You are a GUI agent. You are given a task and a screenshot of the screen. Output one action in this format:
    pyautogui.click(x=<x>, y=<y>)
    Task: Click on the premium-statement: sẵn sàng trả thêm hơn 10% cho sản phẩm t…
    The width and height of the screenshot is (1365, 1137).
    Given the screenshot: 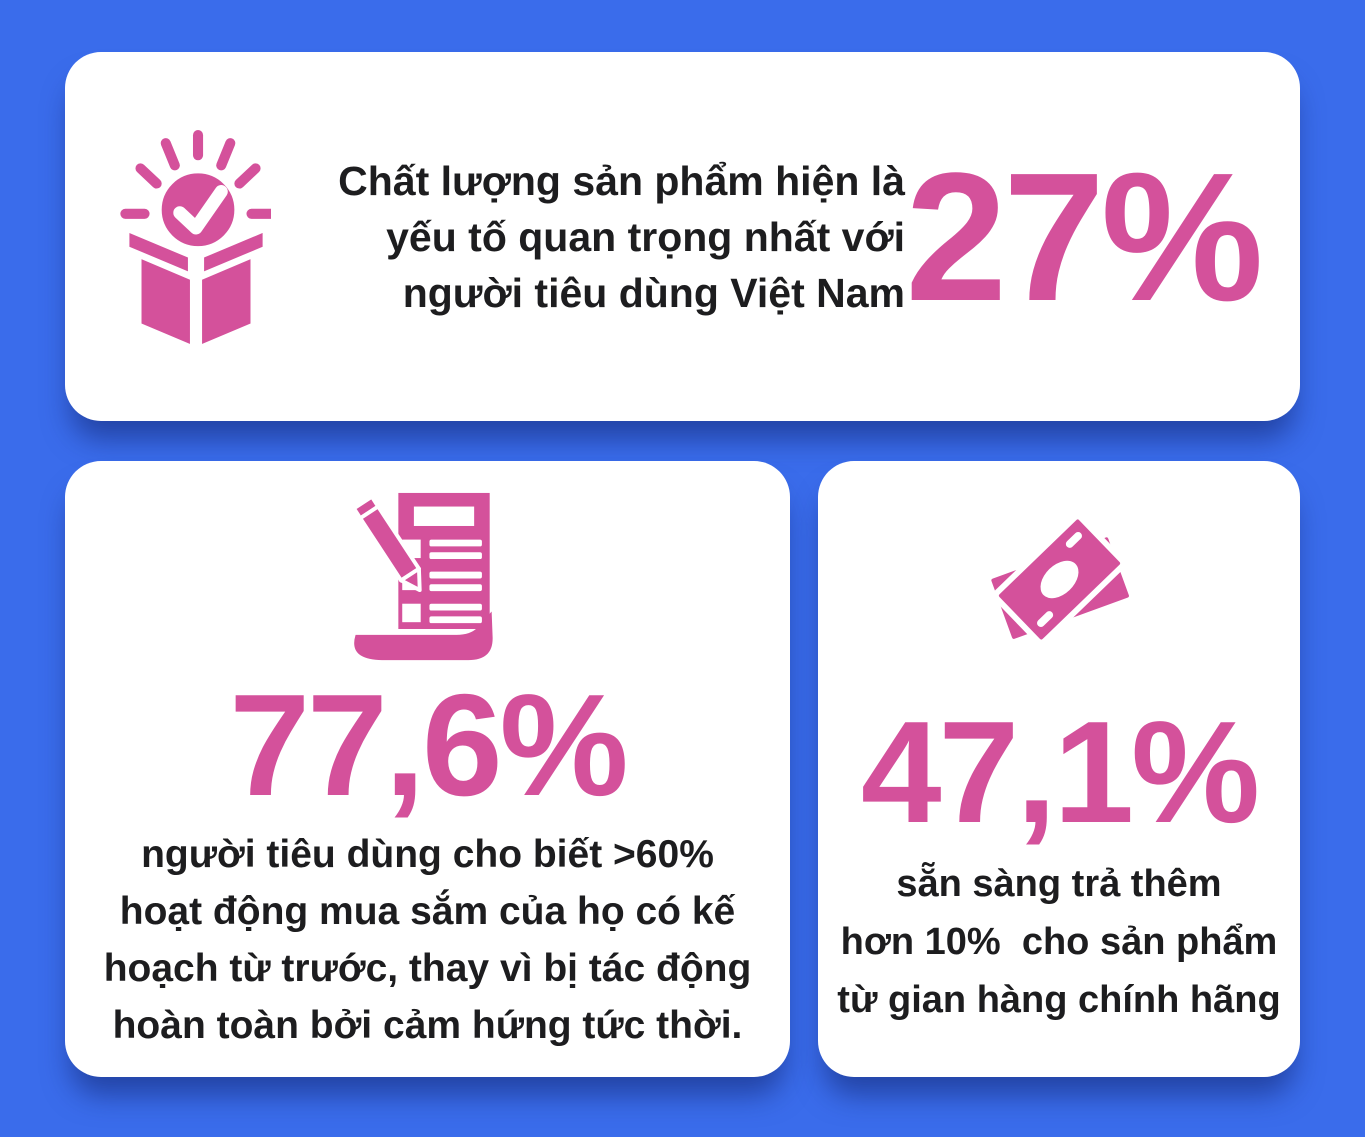 What is the action you would take?
    pyautogui.click(x=1058, y=942)
    